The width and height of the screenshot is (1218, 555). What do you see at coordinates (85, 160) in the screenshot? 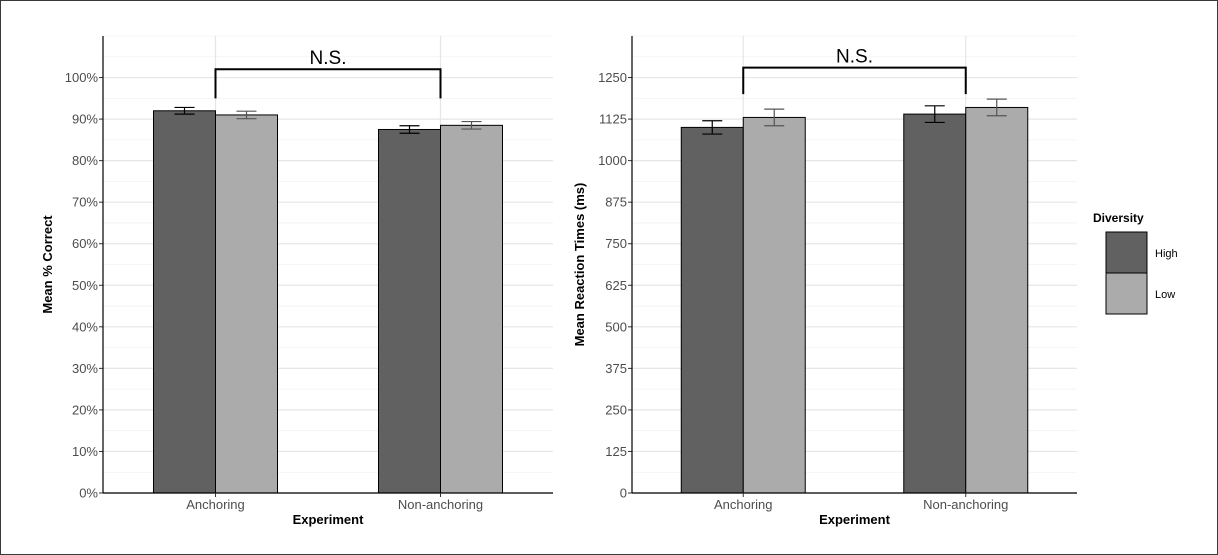
I see `y-tick-label: 80%` at bounding box center [85, 160].